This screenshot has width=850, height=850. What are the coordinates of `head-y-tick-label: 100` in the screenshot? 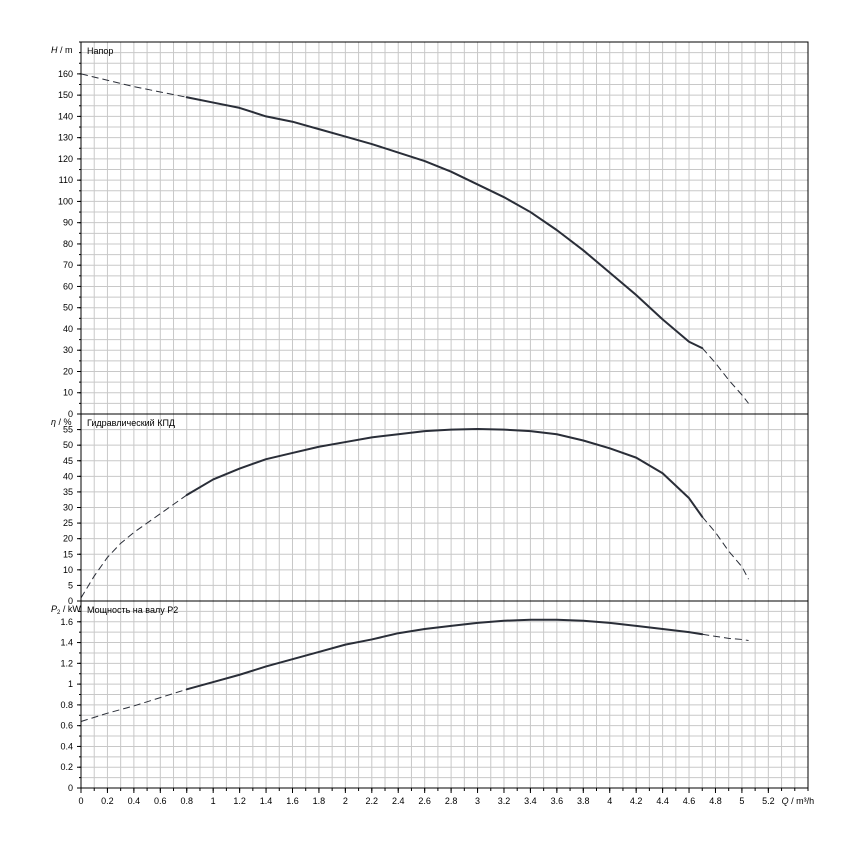 It's located at (65, 201).